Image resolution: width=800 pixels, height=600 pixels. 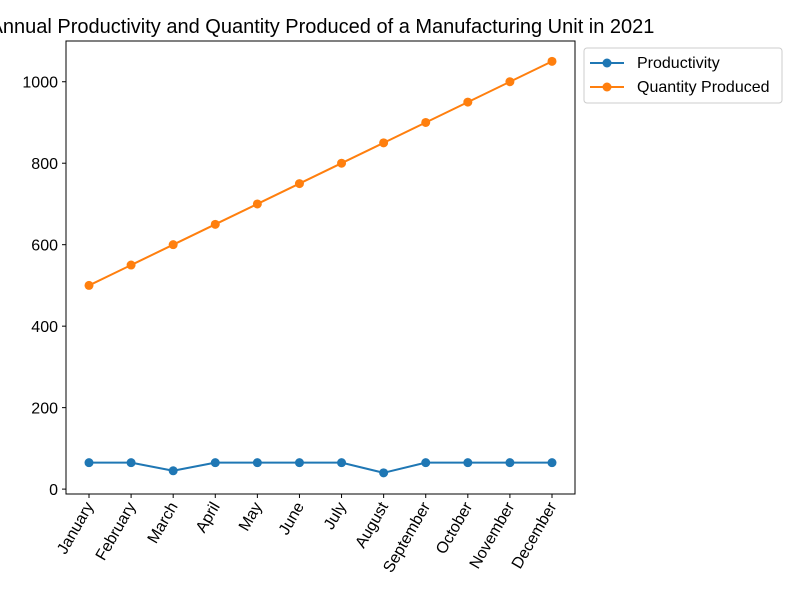 I want to click on legend-label: Quantity Produced, so click(x=703, y=87).